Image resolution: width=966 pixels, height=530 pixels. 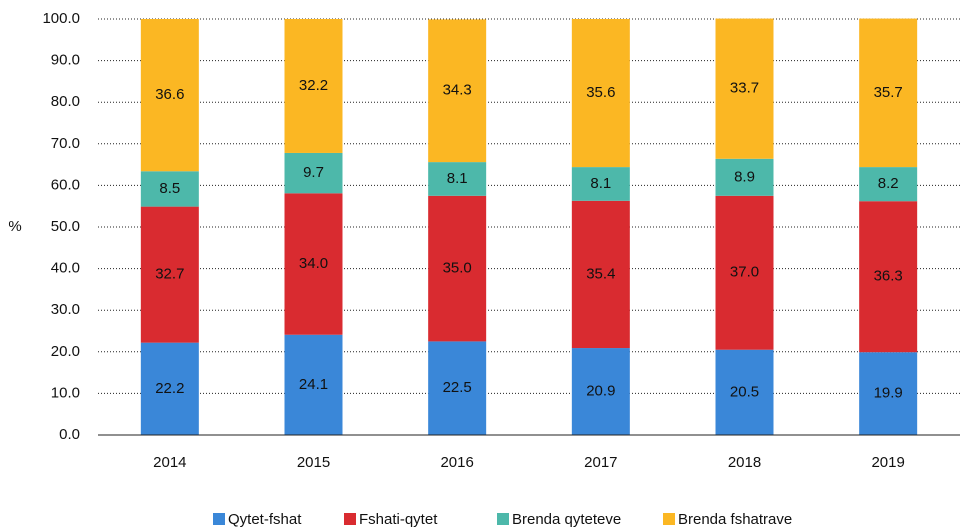 I want to click on y-tick-label: 90.0, so click(x=65, y=60).